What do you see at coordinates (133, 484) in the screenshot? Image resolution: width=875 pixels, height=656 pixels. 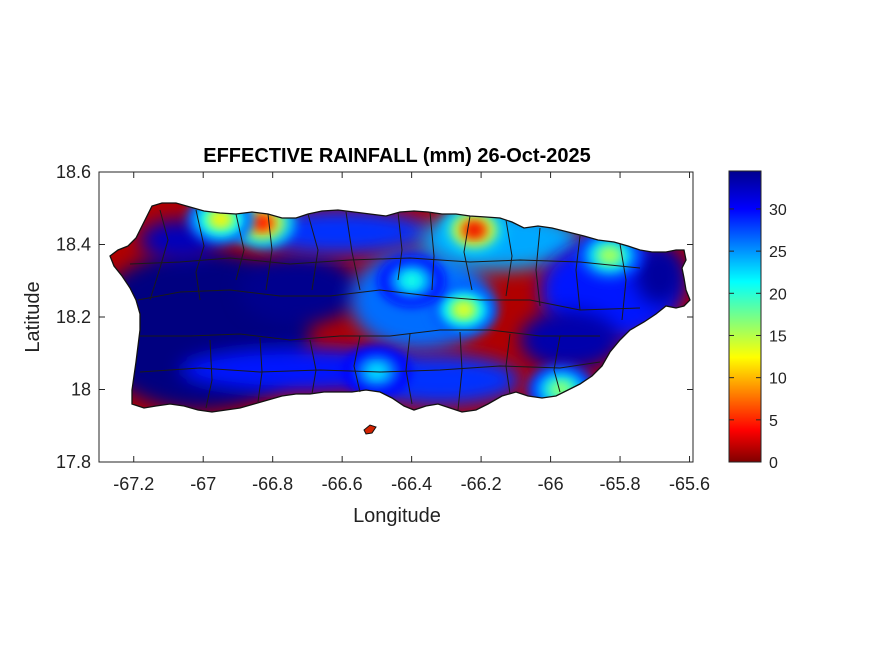 I see `x-tick-label: -67.2` at bounding box center [133, 484].